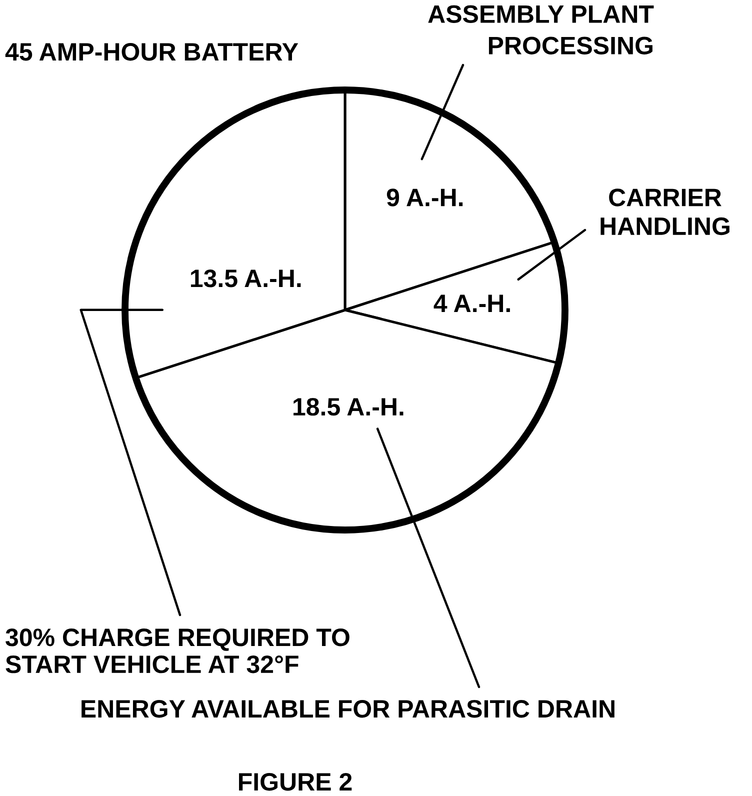 The width and height of the screenshot is (752, 796). What do you see at coordinates (424, 197) in the screenshot?
I see `data-label: 9 A.-H.` at bounding box center [424, 197].